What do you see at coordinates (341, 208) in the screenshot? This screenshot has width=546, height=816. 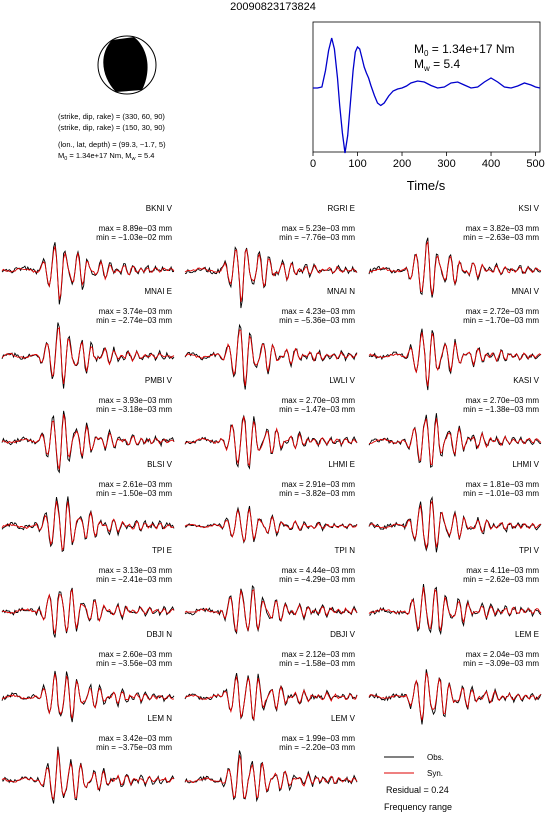 I see `station-name: RGRI E` at bounding box center [341, 208].